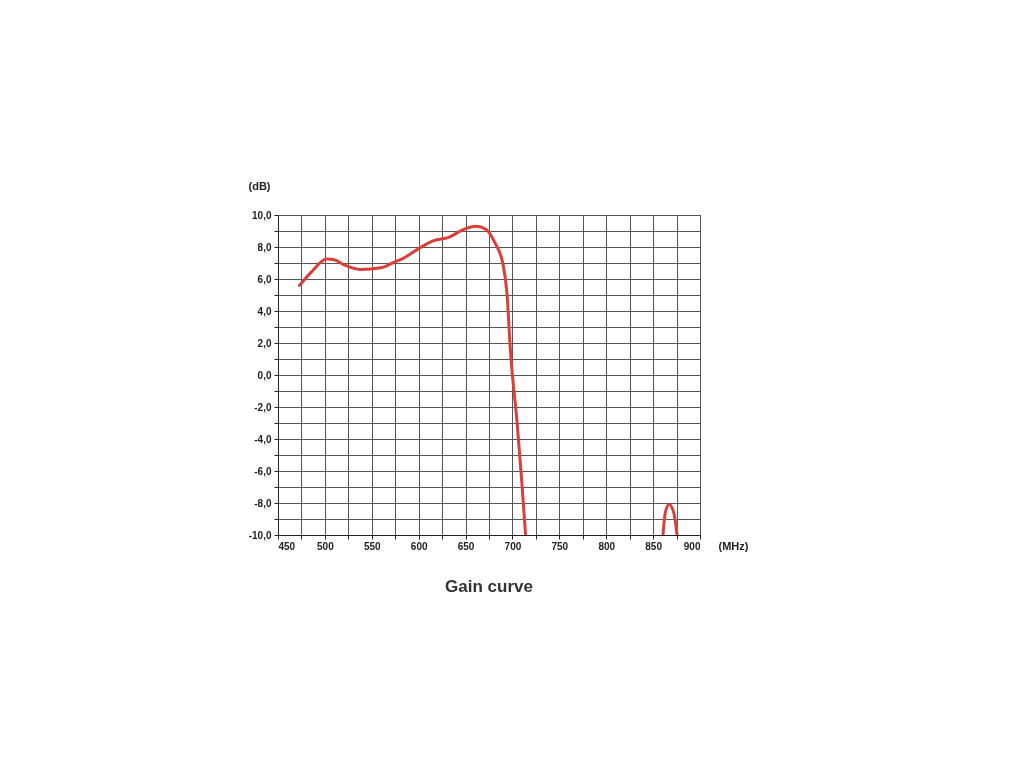  I want to click on x-tick-label: 500, so click(326, 546).